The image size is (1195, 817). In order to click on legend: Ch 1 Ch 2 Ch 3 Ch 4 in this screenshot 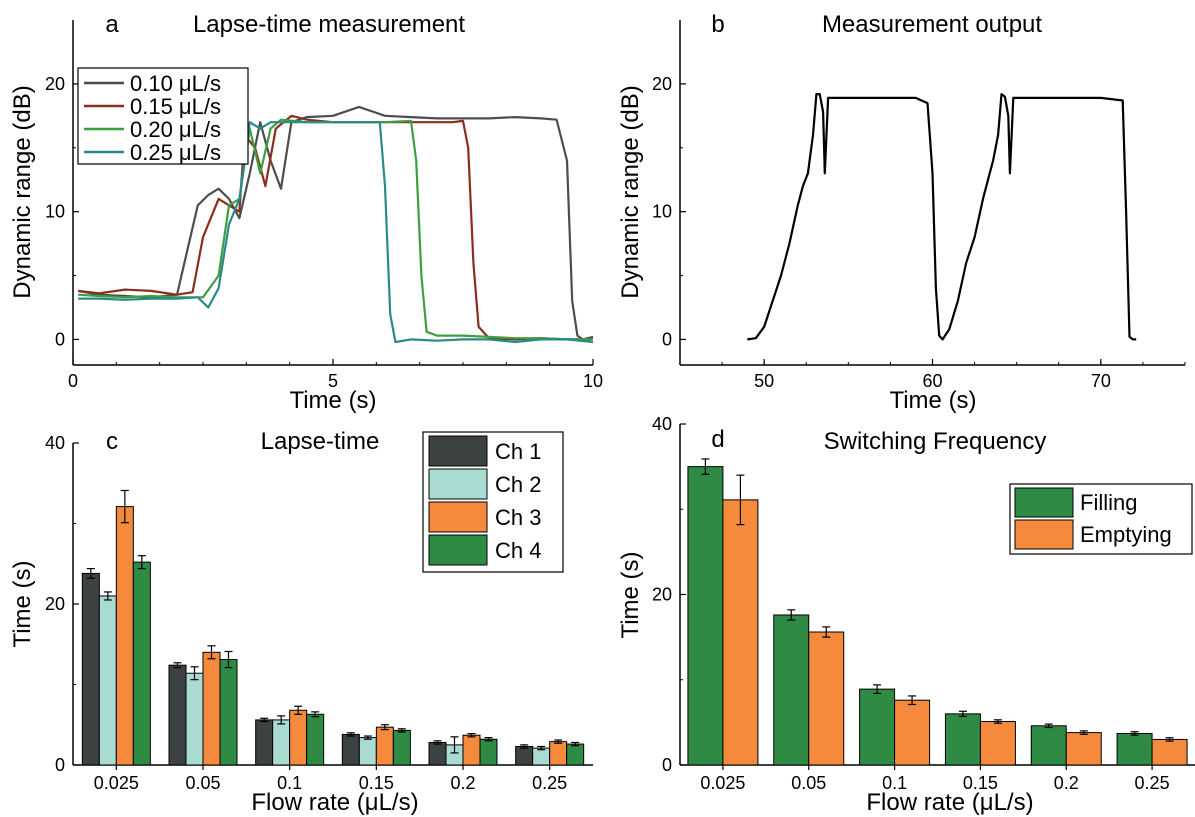, I will do `click(493, 502)`.